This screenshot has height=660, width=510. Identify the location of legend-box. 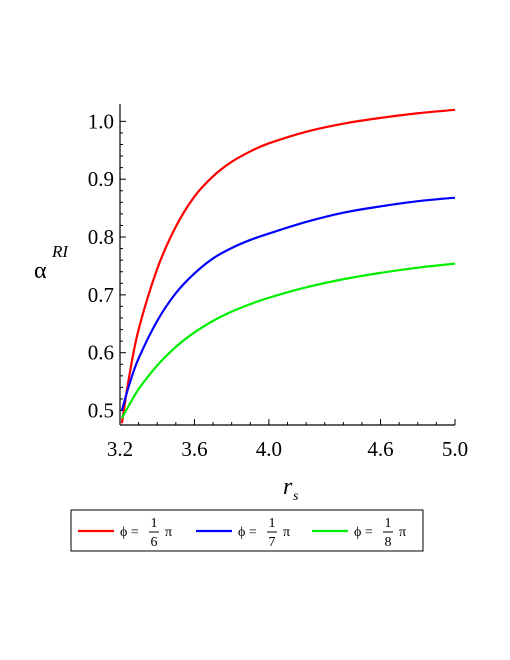
(247, 530).